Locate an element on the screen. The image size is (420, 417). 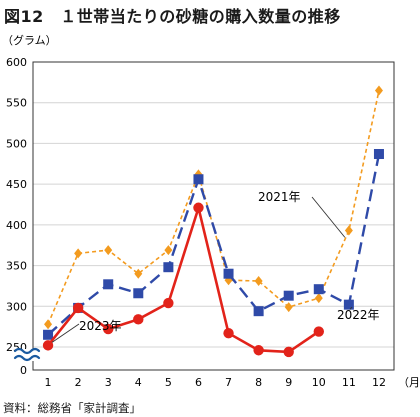
x-tick-label: 5 is located at coordinates (168, 382).